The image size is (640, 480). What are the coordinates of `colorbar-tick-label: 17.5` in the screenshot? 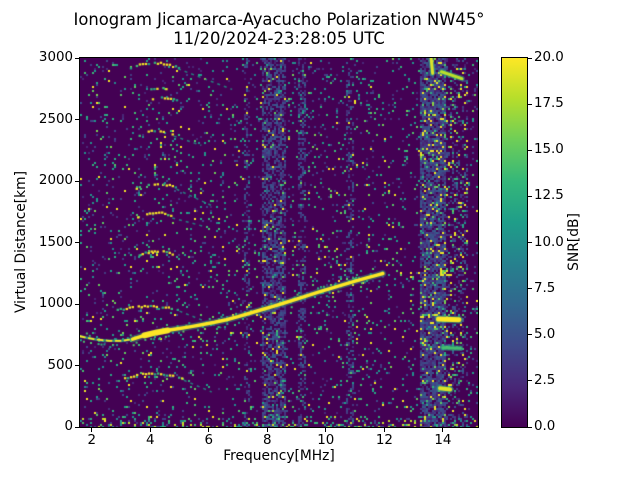 It's located at (549, 104).